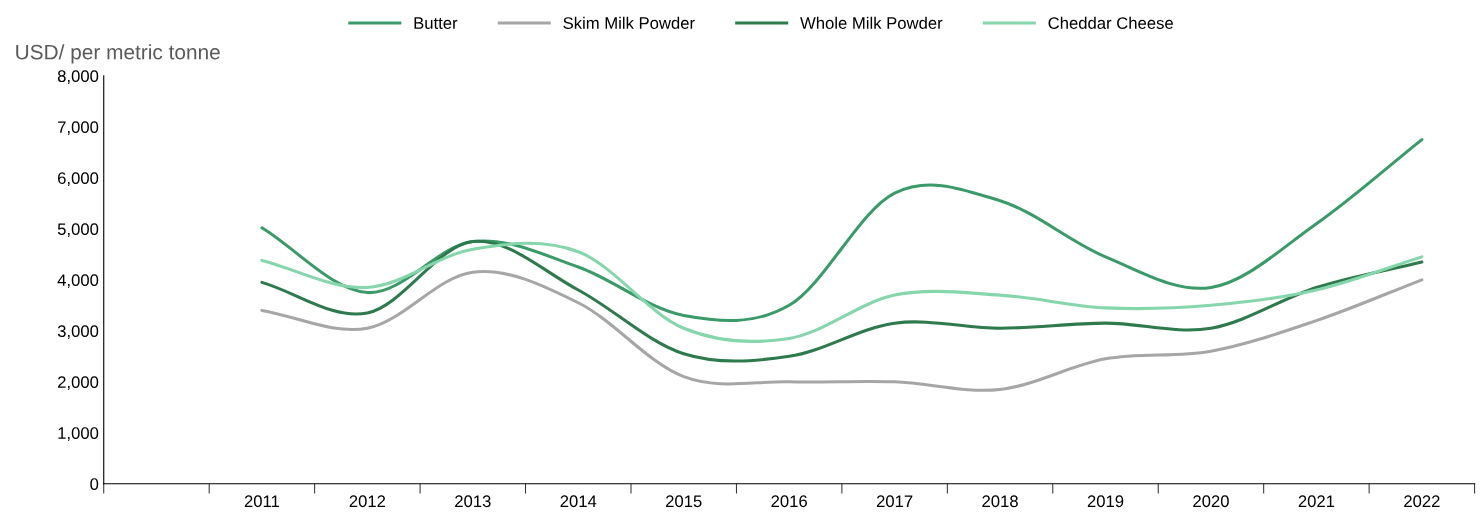 The width and height of the screenshot is (1482, 523). What do you see at coordinates (78, 77) in the screenshot?
I see `y-tick-label: 8,000` at bounding box center [78, 77].